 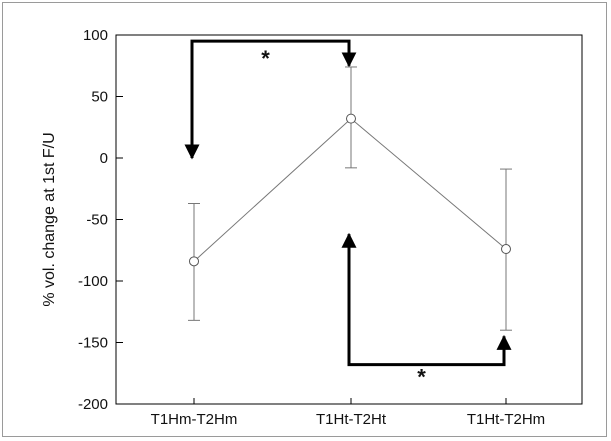 I want to click on y-tick-label: 100, so click(x=95, y=35).